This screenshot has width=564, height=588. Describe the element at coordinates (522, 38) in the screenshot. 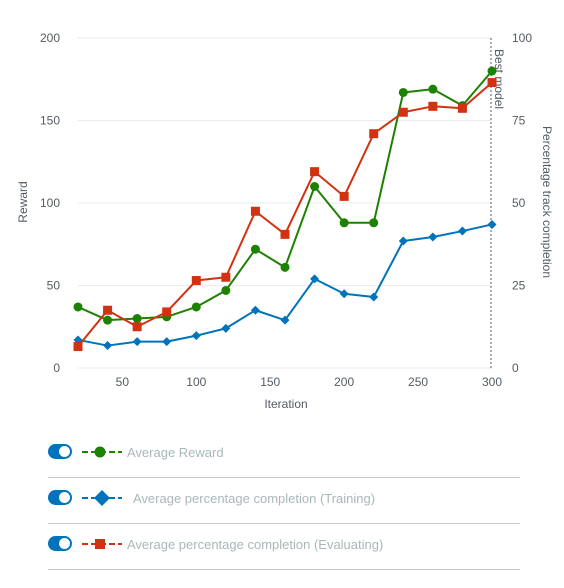

I see `y2-tick-label: 100` at that location.